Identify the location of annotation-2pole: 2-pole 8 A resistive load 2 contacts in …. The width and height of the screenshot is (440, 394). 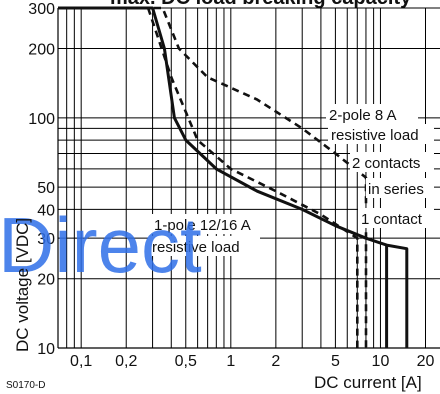
(380, 151).